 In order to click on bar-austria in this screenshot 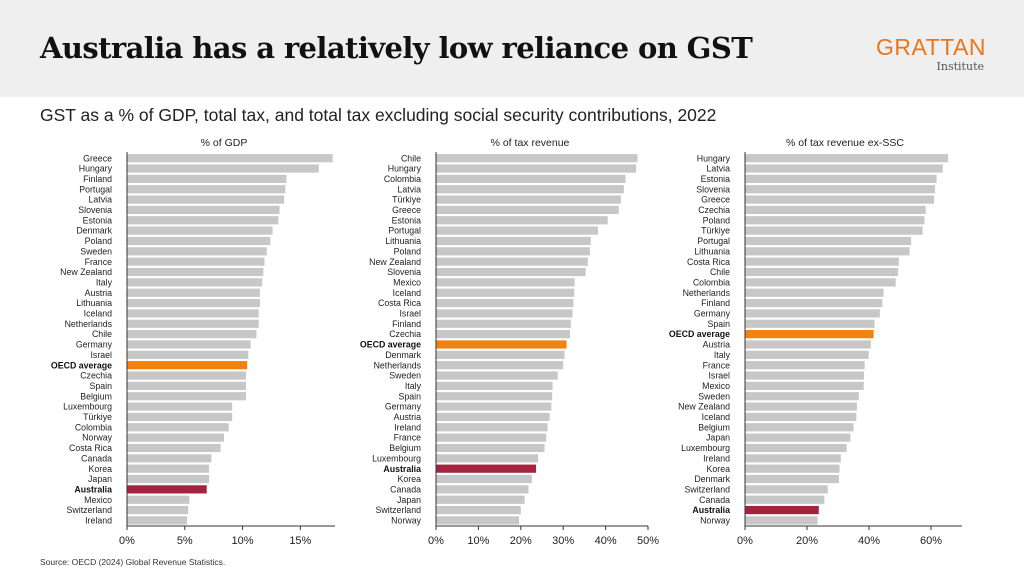, I will do `click(493, 417)`.